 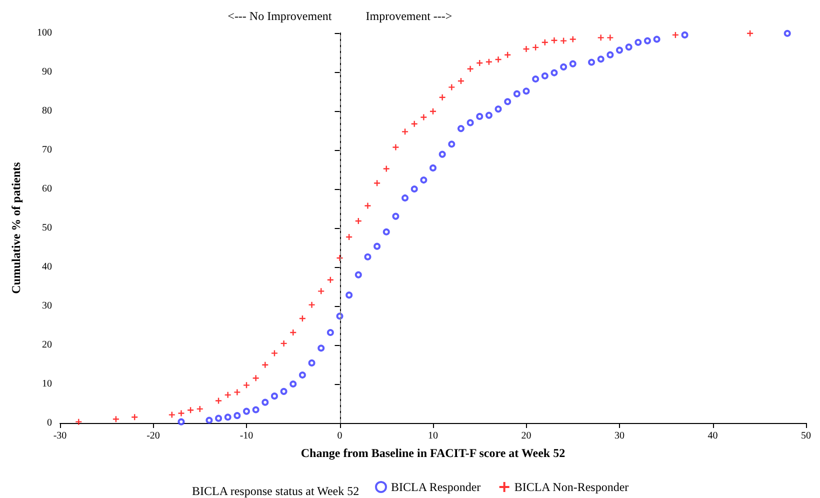 I want to click on x-tick-label: 30, so click(x=619, y=436).